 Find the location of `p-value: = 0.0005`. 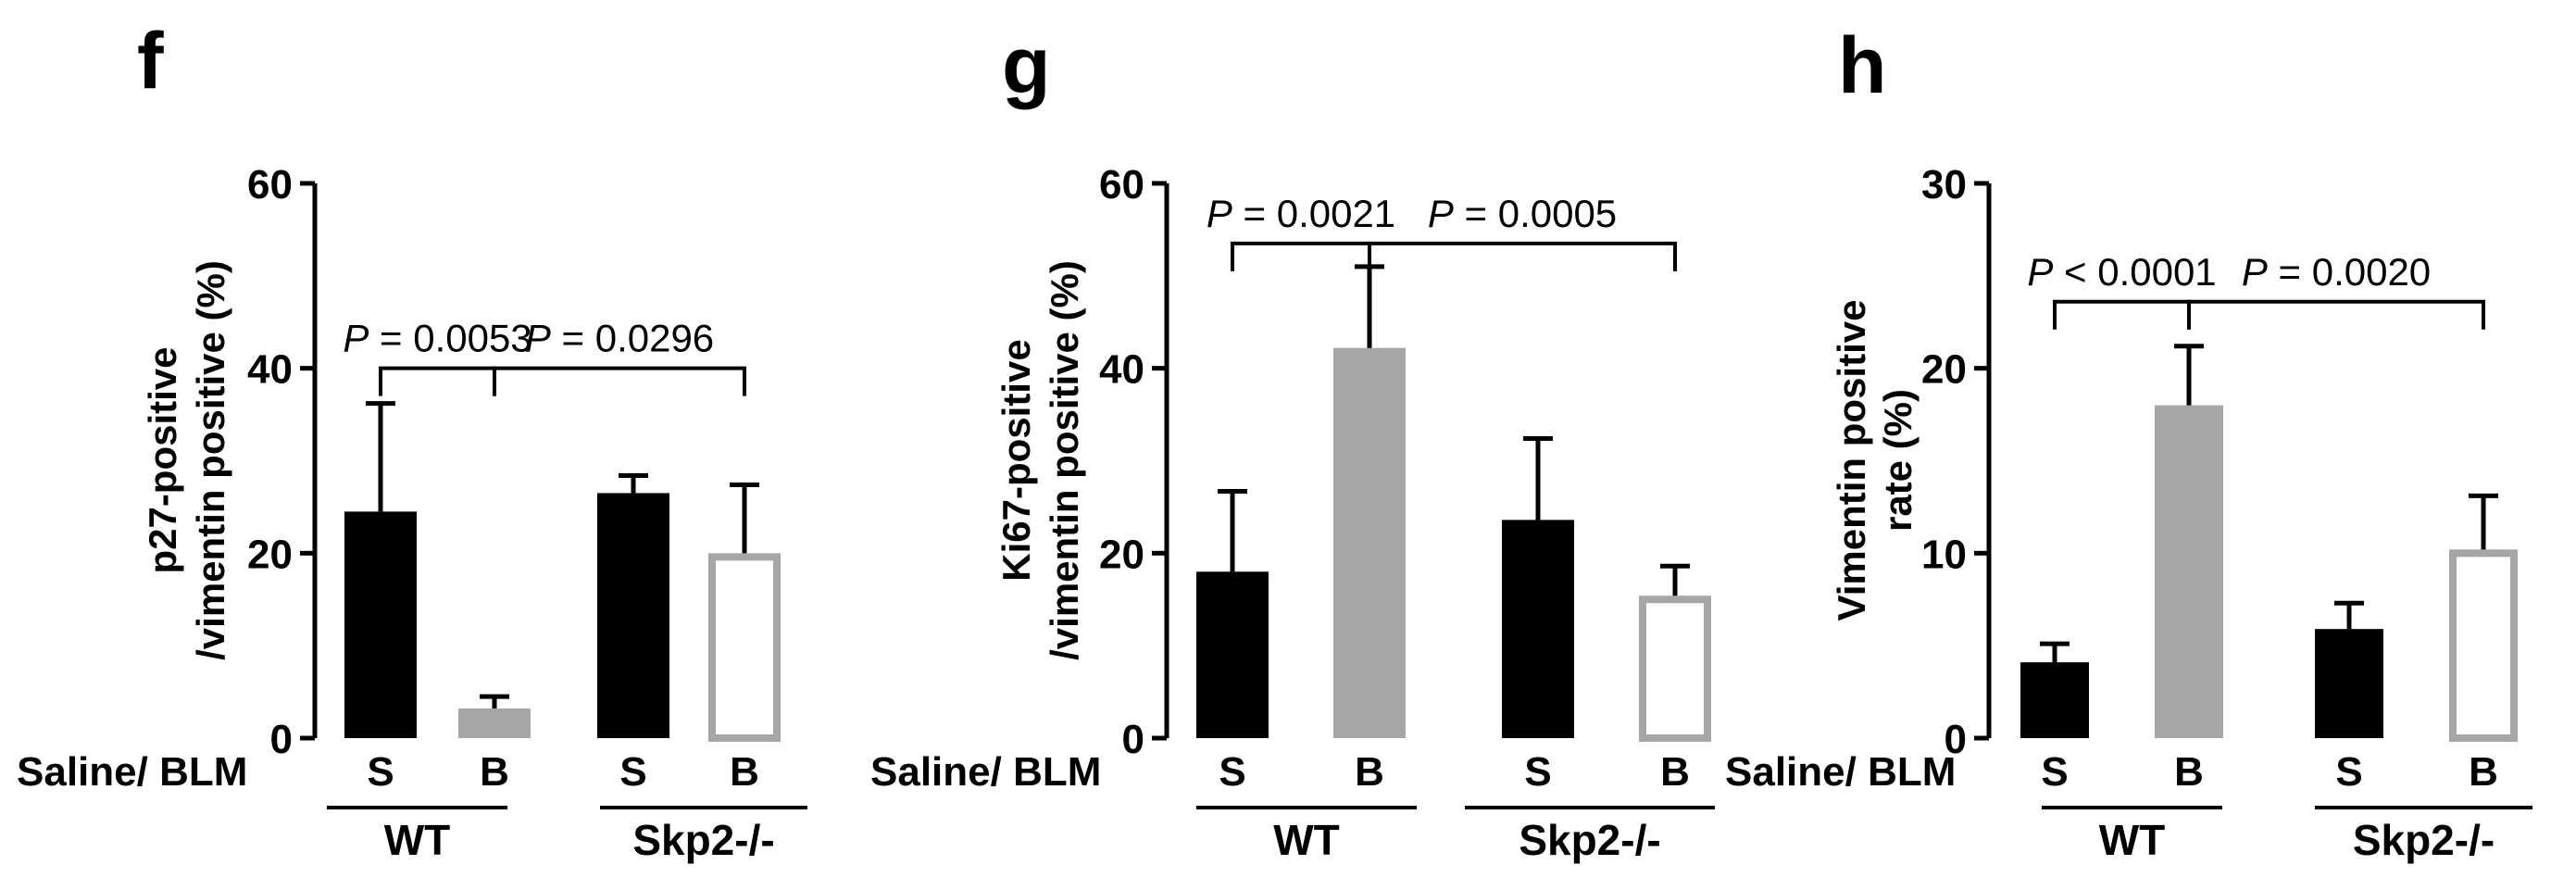

p-value: = 0.0005 is located at coordinates (1535, 213).